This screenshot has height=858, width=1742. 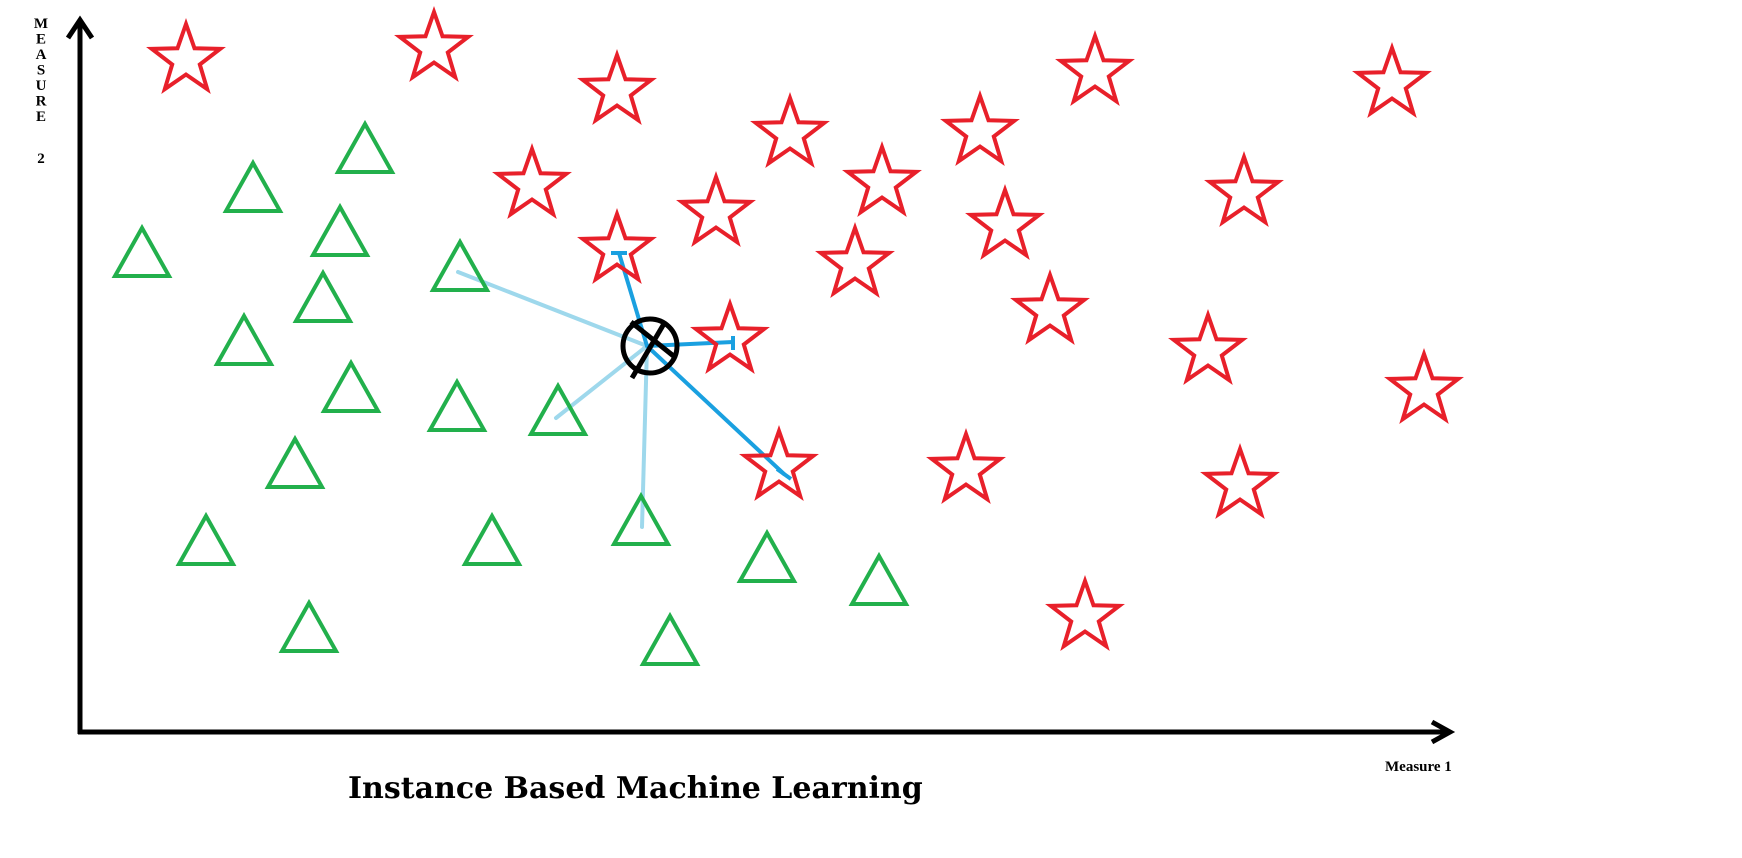 What do you see at coordinates (41, 159) in the screenshot?
I see `y-axis-label-letter: 2` at bounding box center [41, 159].